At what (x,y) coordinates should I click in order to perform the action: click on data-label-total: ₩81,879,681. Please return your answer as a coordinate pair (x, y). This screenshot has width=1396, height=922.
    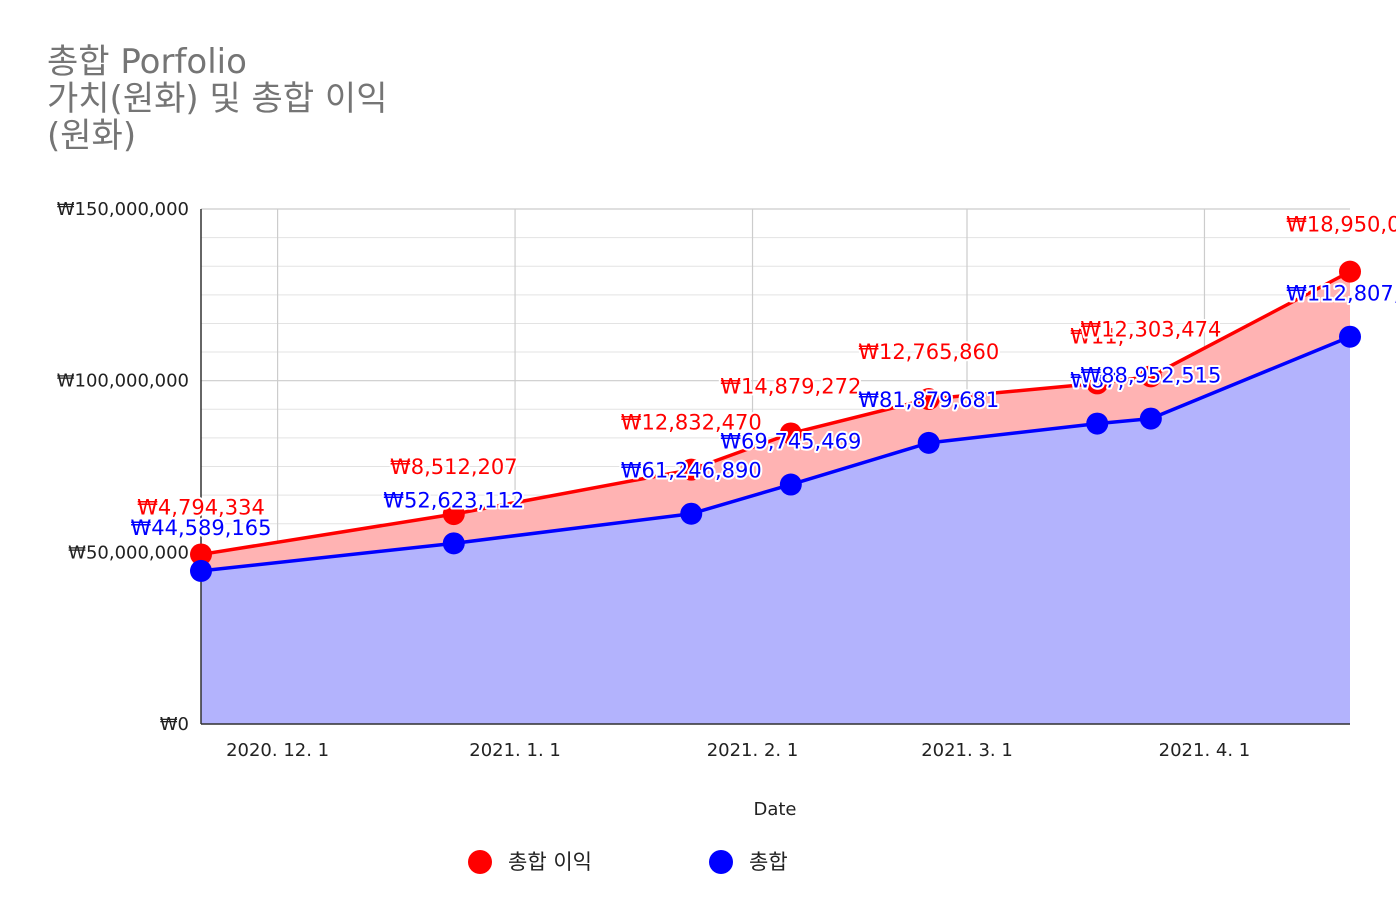
    Looking at the image, I should click on (928, 400).